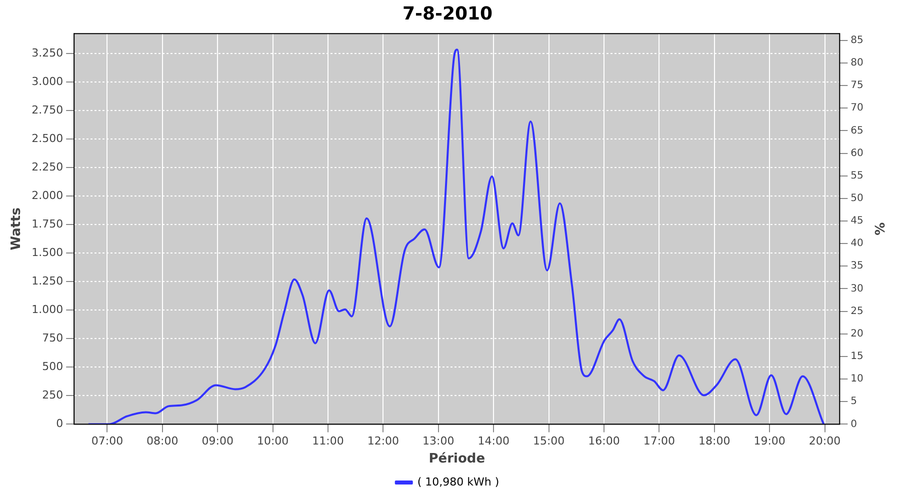 The height and width of the screenshot is (500, 900). What do you see at coordinates (458, 481) in the screenshot?
I see `legend-label: ( 10,980 kWh )` at bounding box center [458, 481].